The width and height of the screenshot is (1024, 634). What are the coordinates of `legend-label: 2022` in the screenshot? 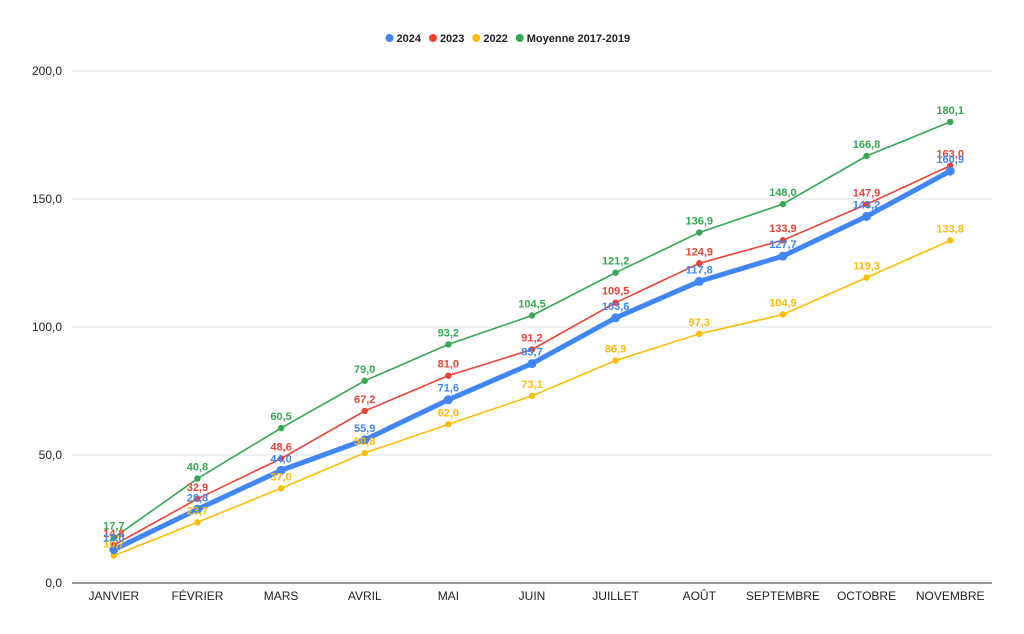 It's located at (495, 39).